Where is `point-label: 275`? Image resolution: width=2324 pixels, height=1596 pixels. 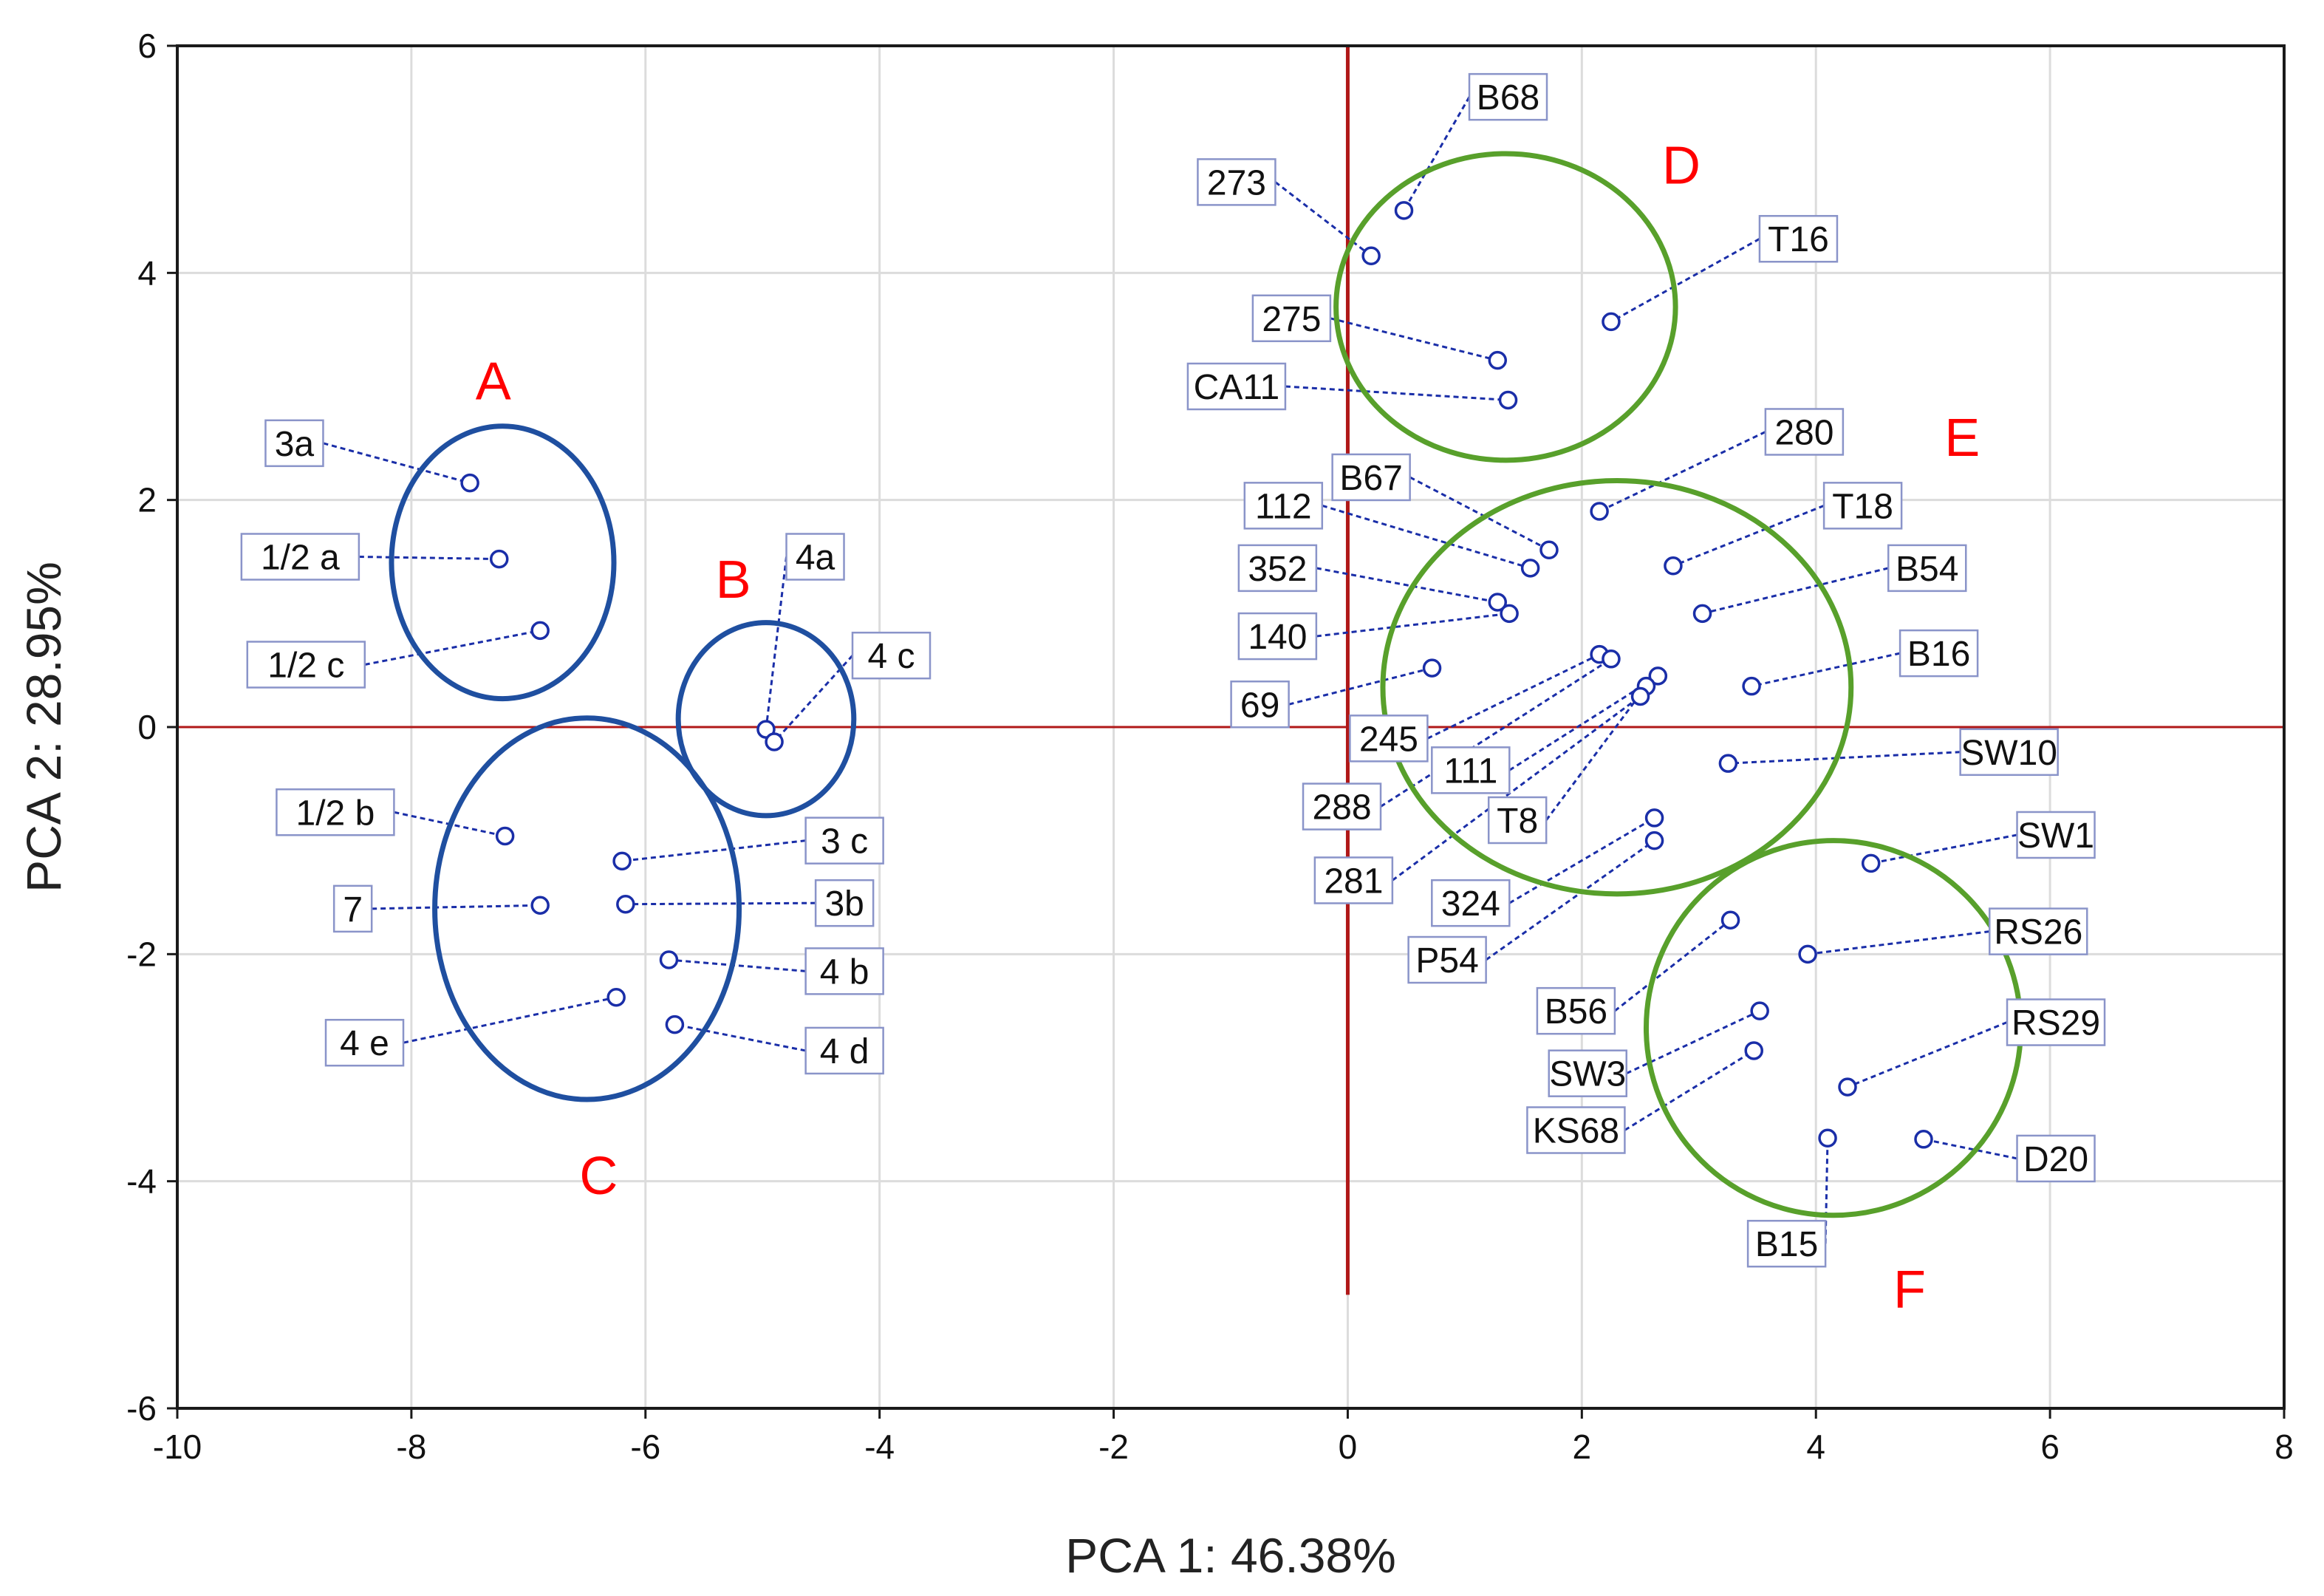 point-label: 275 is located at coordinates (1291, 319).